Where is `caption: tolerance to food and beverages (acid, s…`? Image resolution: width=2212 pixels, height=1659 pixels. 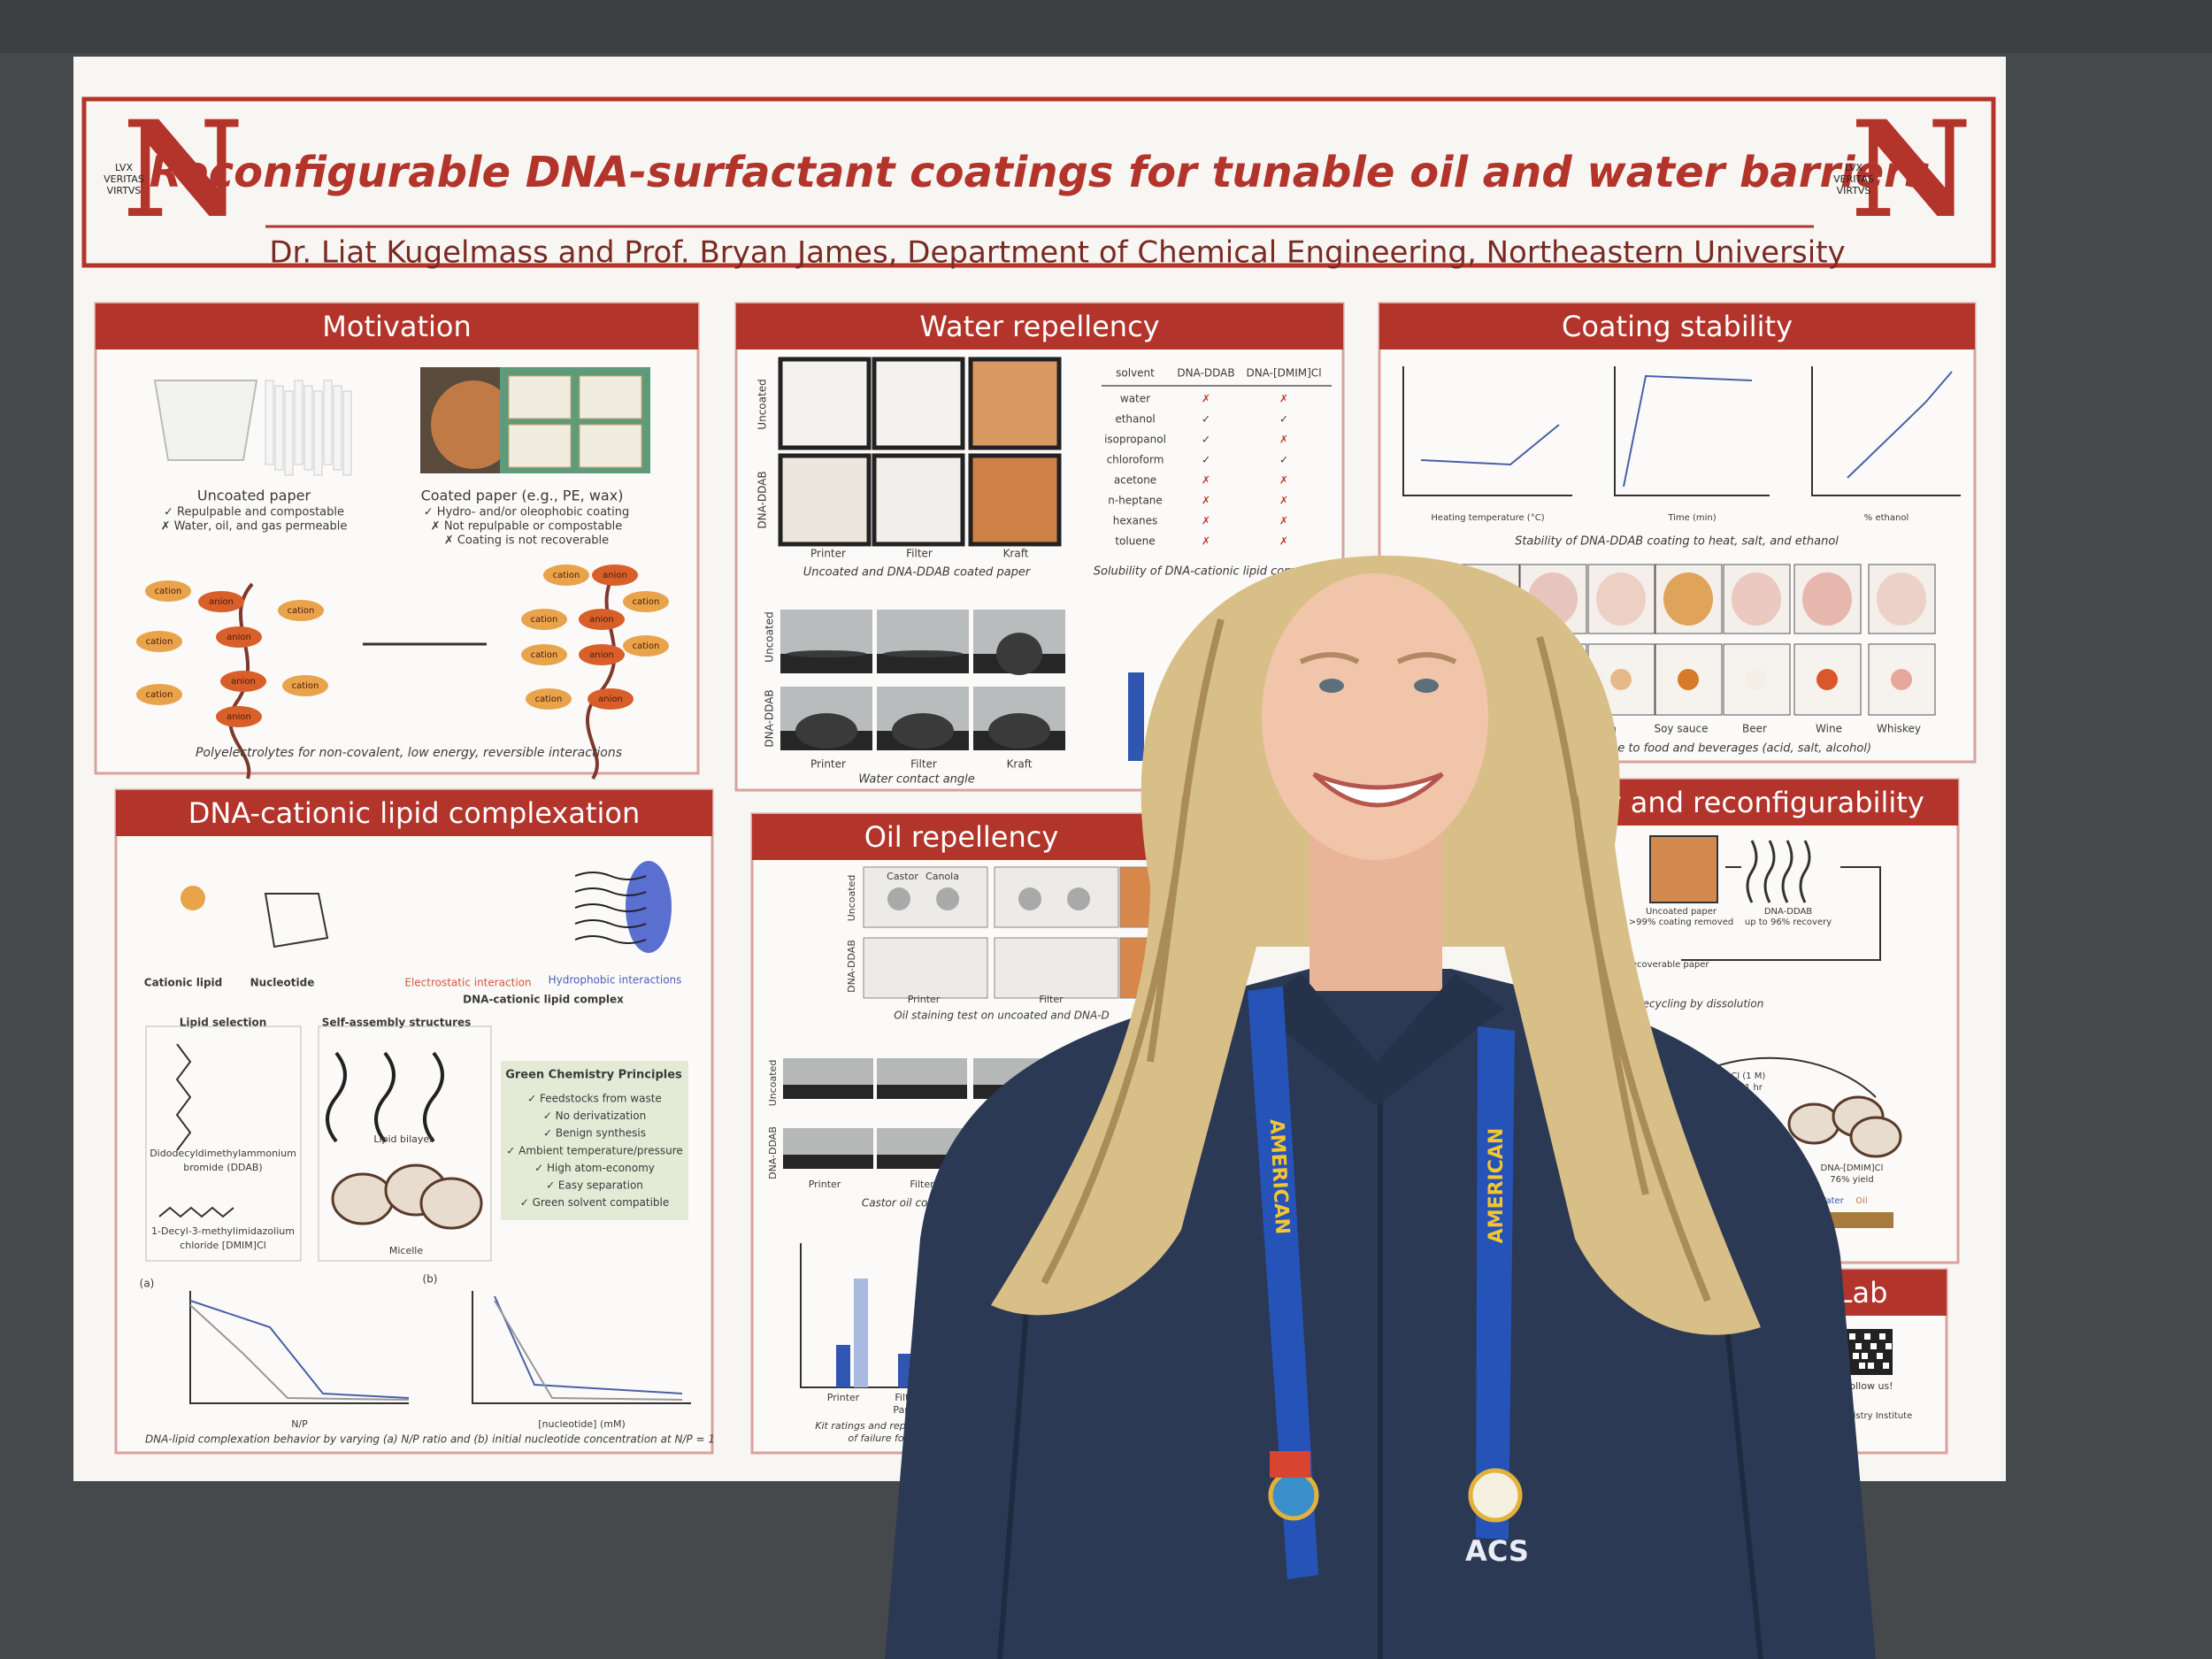 caption: tolerance to food and beverages (acid, s… is located at coordinates (1721, 749).